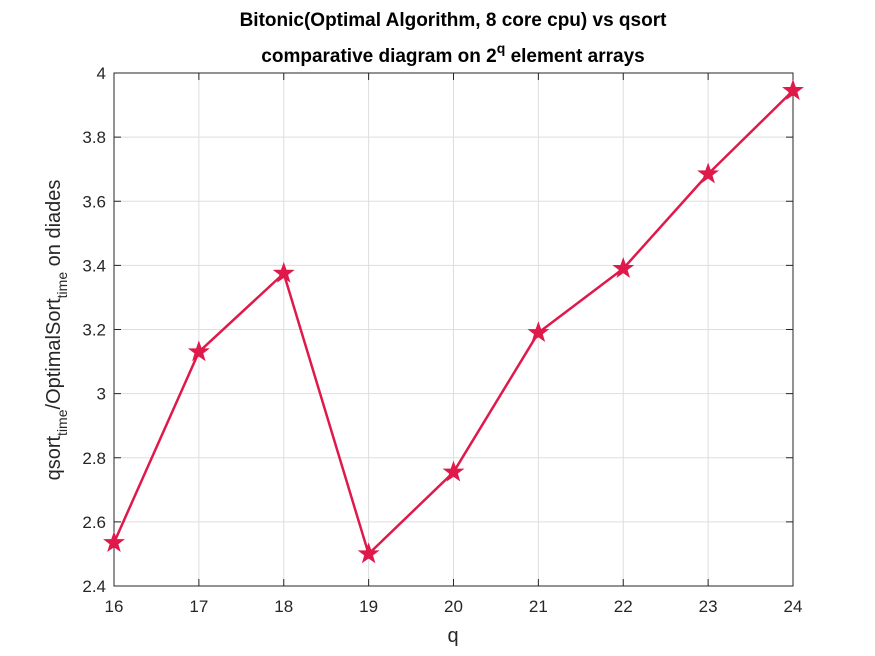  I want to click on y-tick-label: 3, so click(101, 394).